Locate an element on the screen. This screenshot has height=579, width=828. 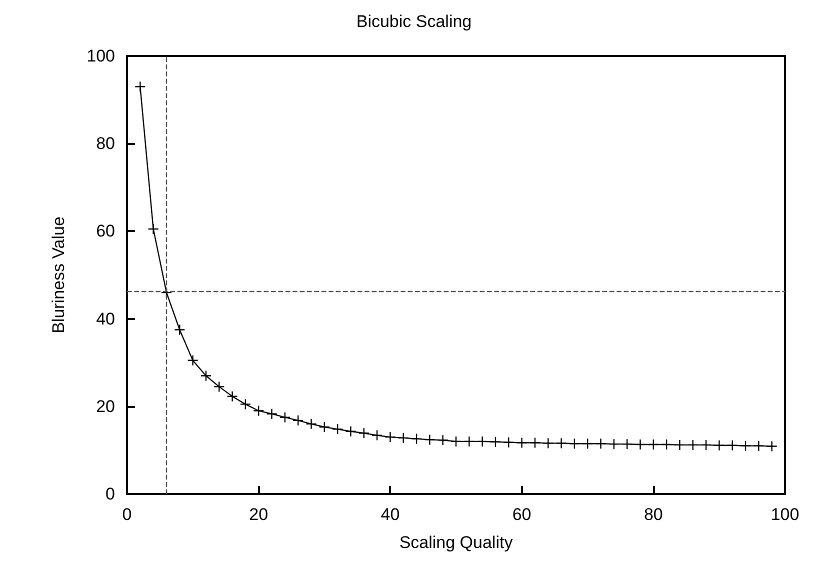
x-tick-label: 100 is located at coordinates (785, 514).